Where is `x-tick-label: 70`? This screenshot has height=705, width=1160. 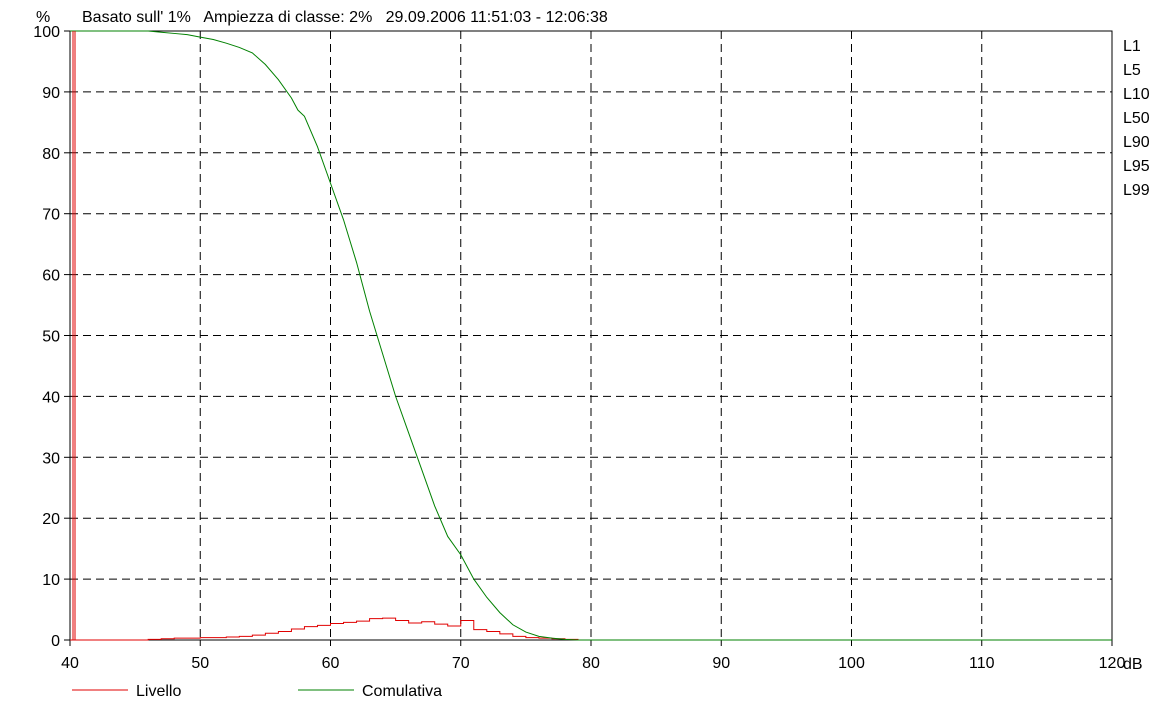
x-tick-label: 70 is located at coordinates (461, 663).